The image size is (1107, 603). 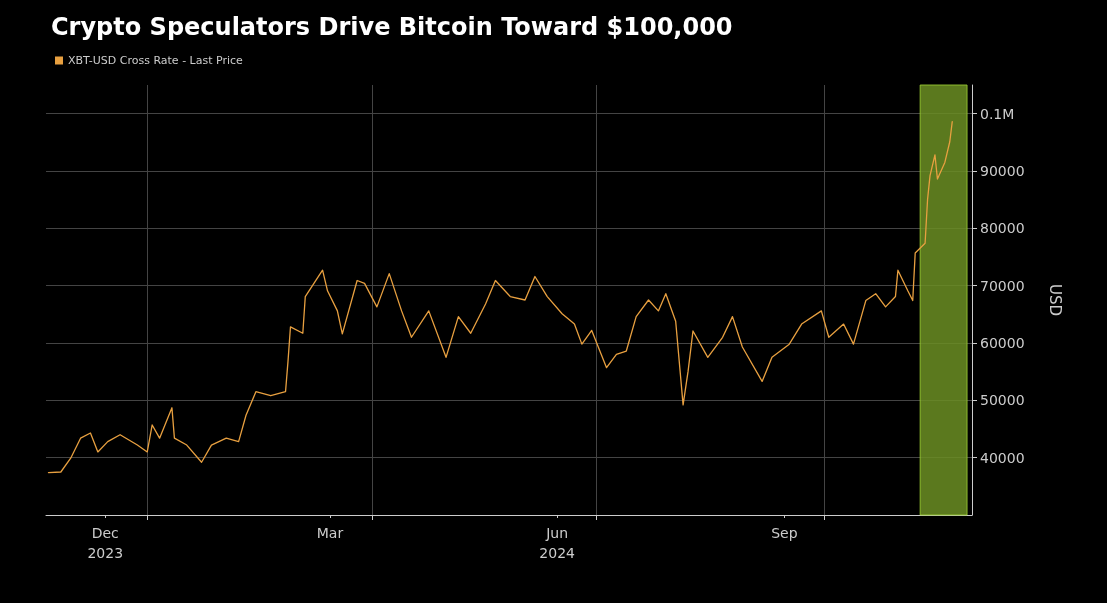 What do you see at coordinates (1002, 285) in the screenshot?
I see `y-tick-label: 70000` at bounding box center [1002, 285].